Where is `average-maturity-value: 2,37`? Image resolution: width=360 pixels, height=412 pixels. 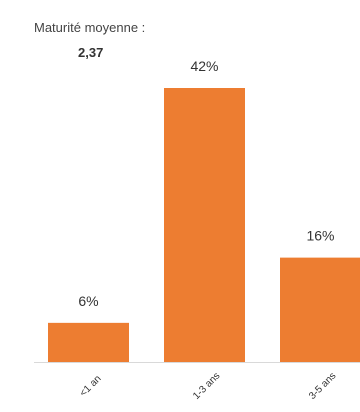
average-maturity-value: 2,37 is located at coordinates (91, 52).